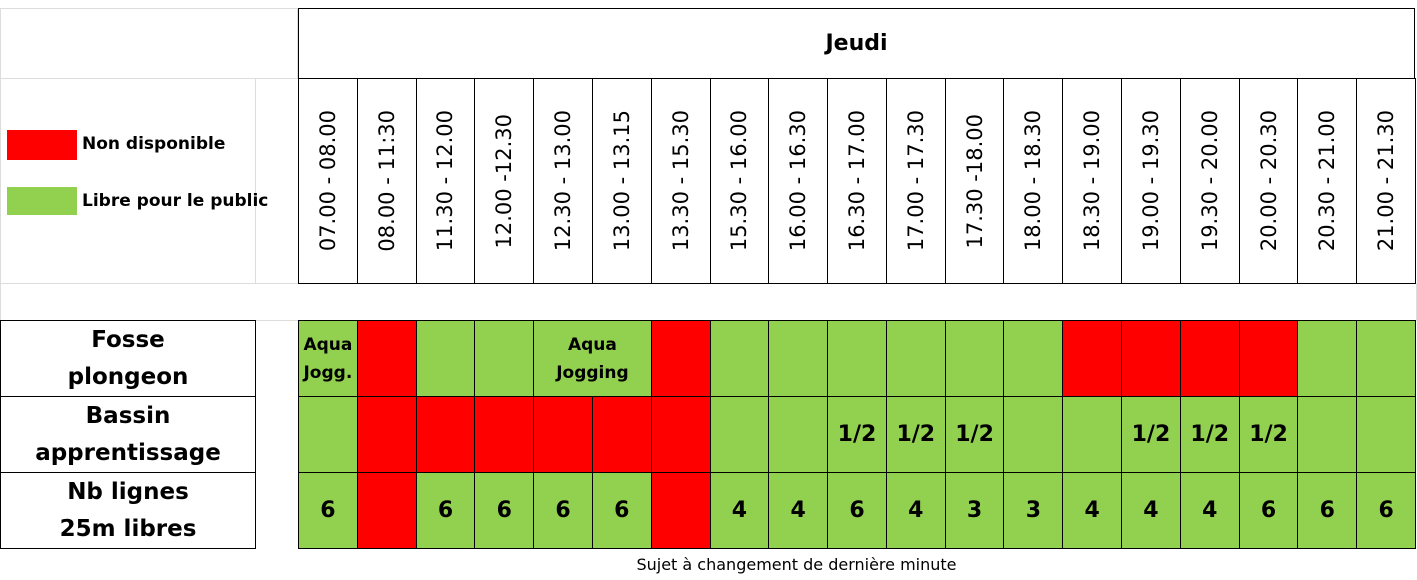 This screenshot has width=1417, height=580. I want to click on time-slot: 21.00 - 21.30, so click(1386, 181).